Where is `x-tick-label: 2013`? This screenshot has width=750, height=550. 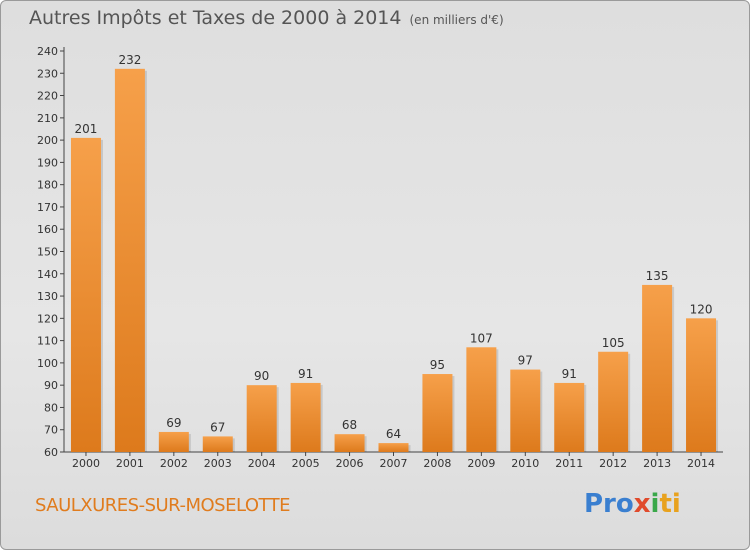
x-tick-label: 2013 is located at coordinates (657, 463).